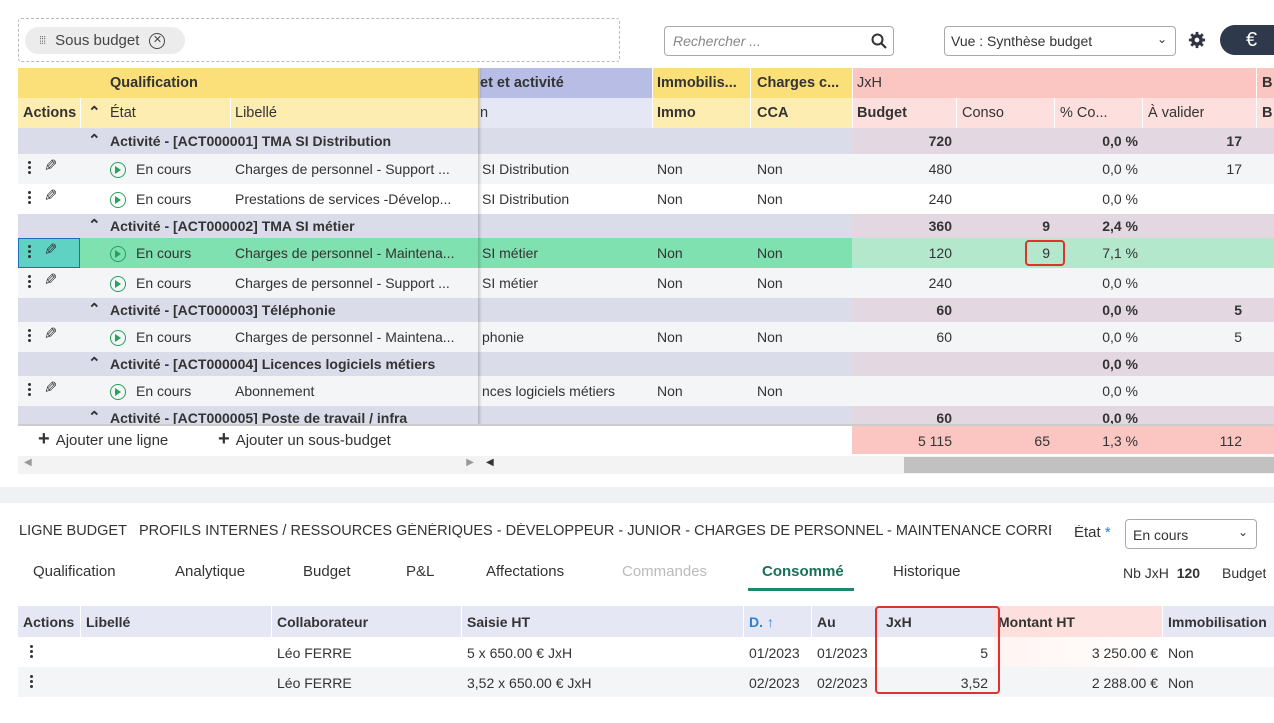 The width and height of the screenshot is (1274, 723). What do you see at coordinates (940, 169) in the screenshot?
I see `budget-value: 480` at bounding box center [940, 169].